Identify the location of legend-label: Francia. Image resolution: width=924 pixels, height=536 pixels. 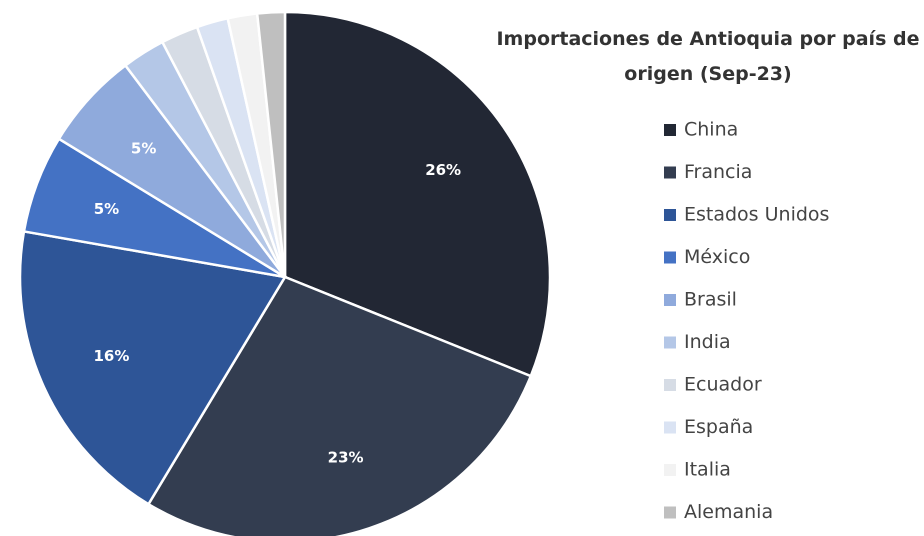
(718, 172).